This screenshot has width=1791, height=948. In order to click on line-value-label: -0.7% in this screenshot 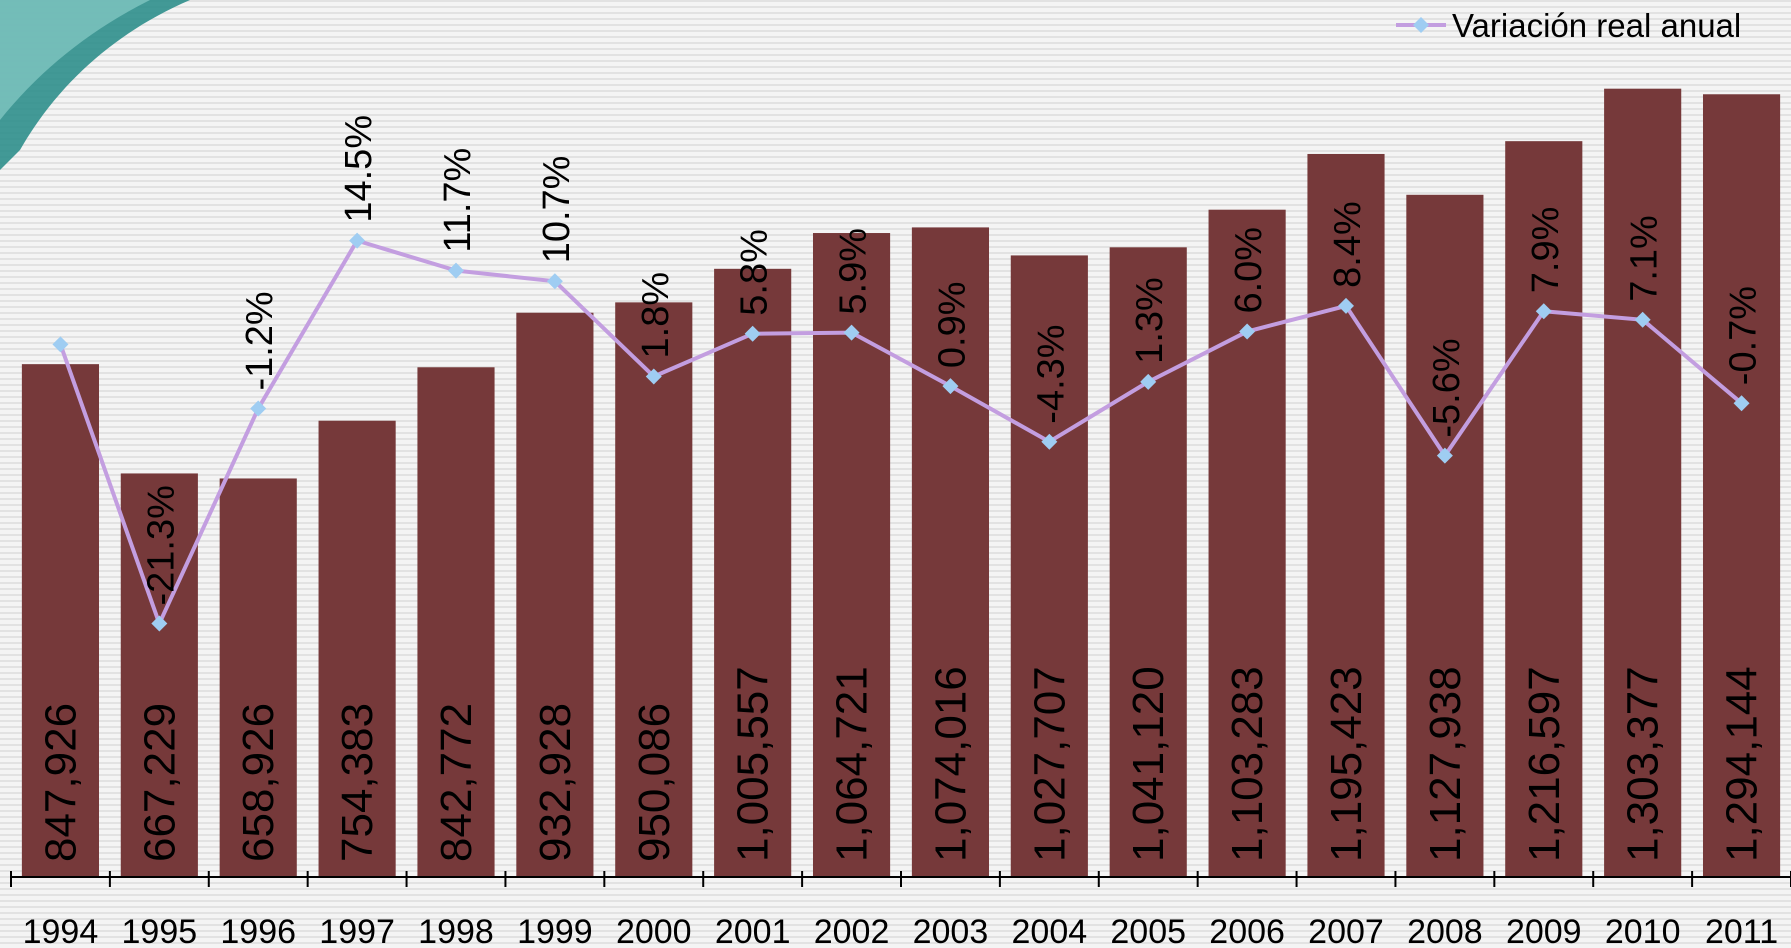, I will do `click(1744, 335)`.